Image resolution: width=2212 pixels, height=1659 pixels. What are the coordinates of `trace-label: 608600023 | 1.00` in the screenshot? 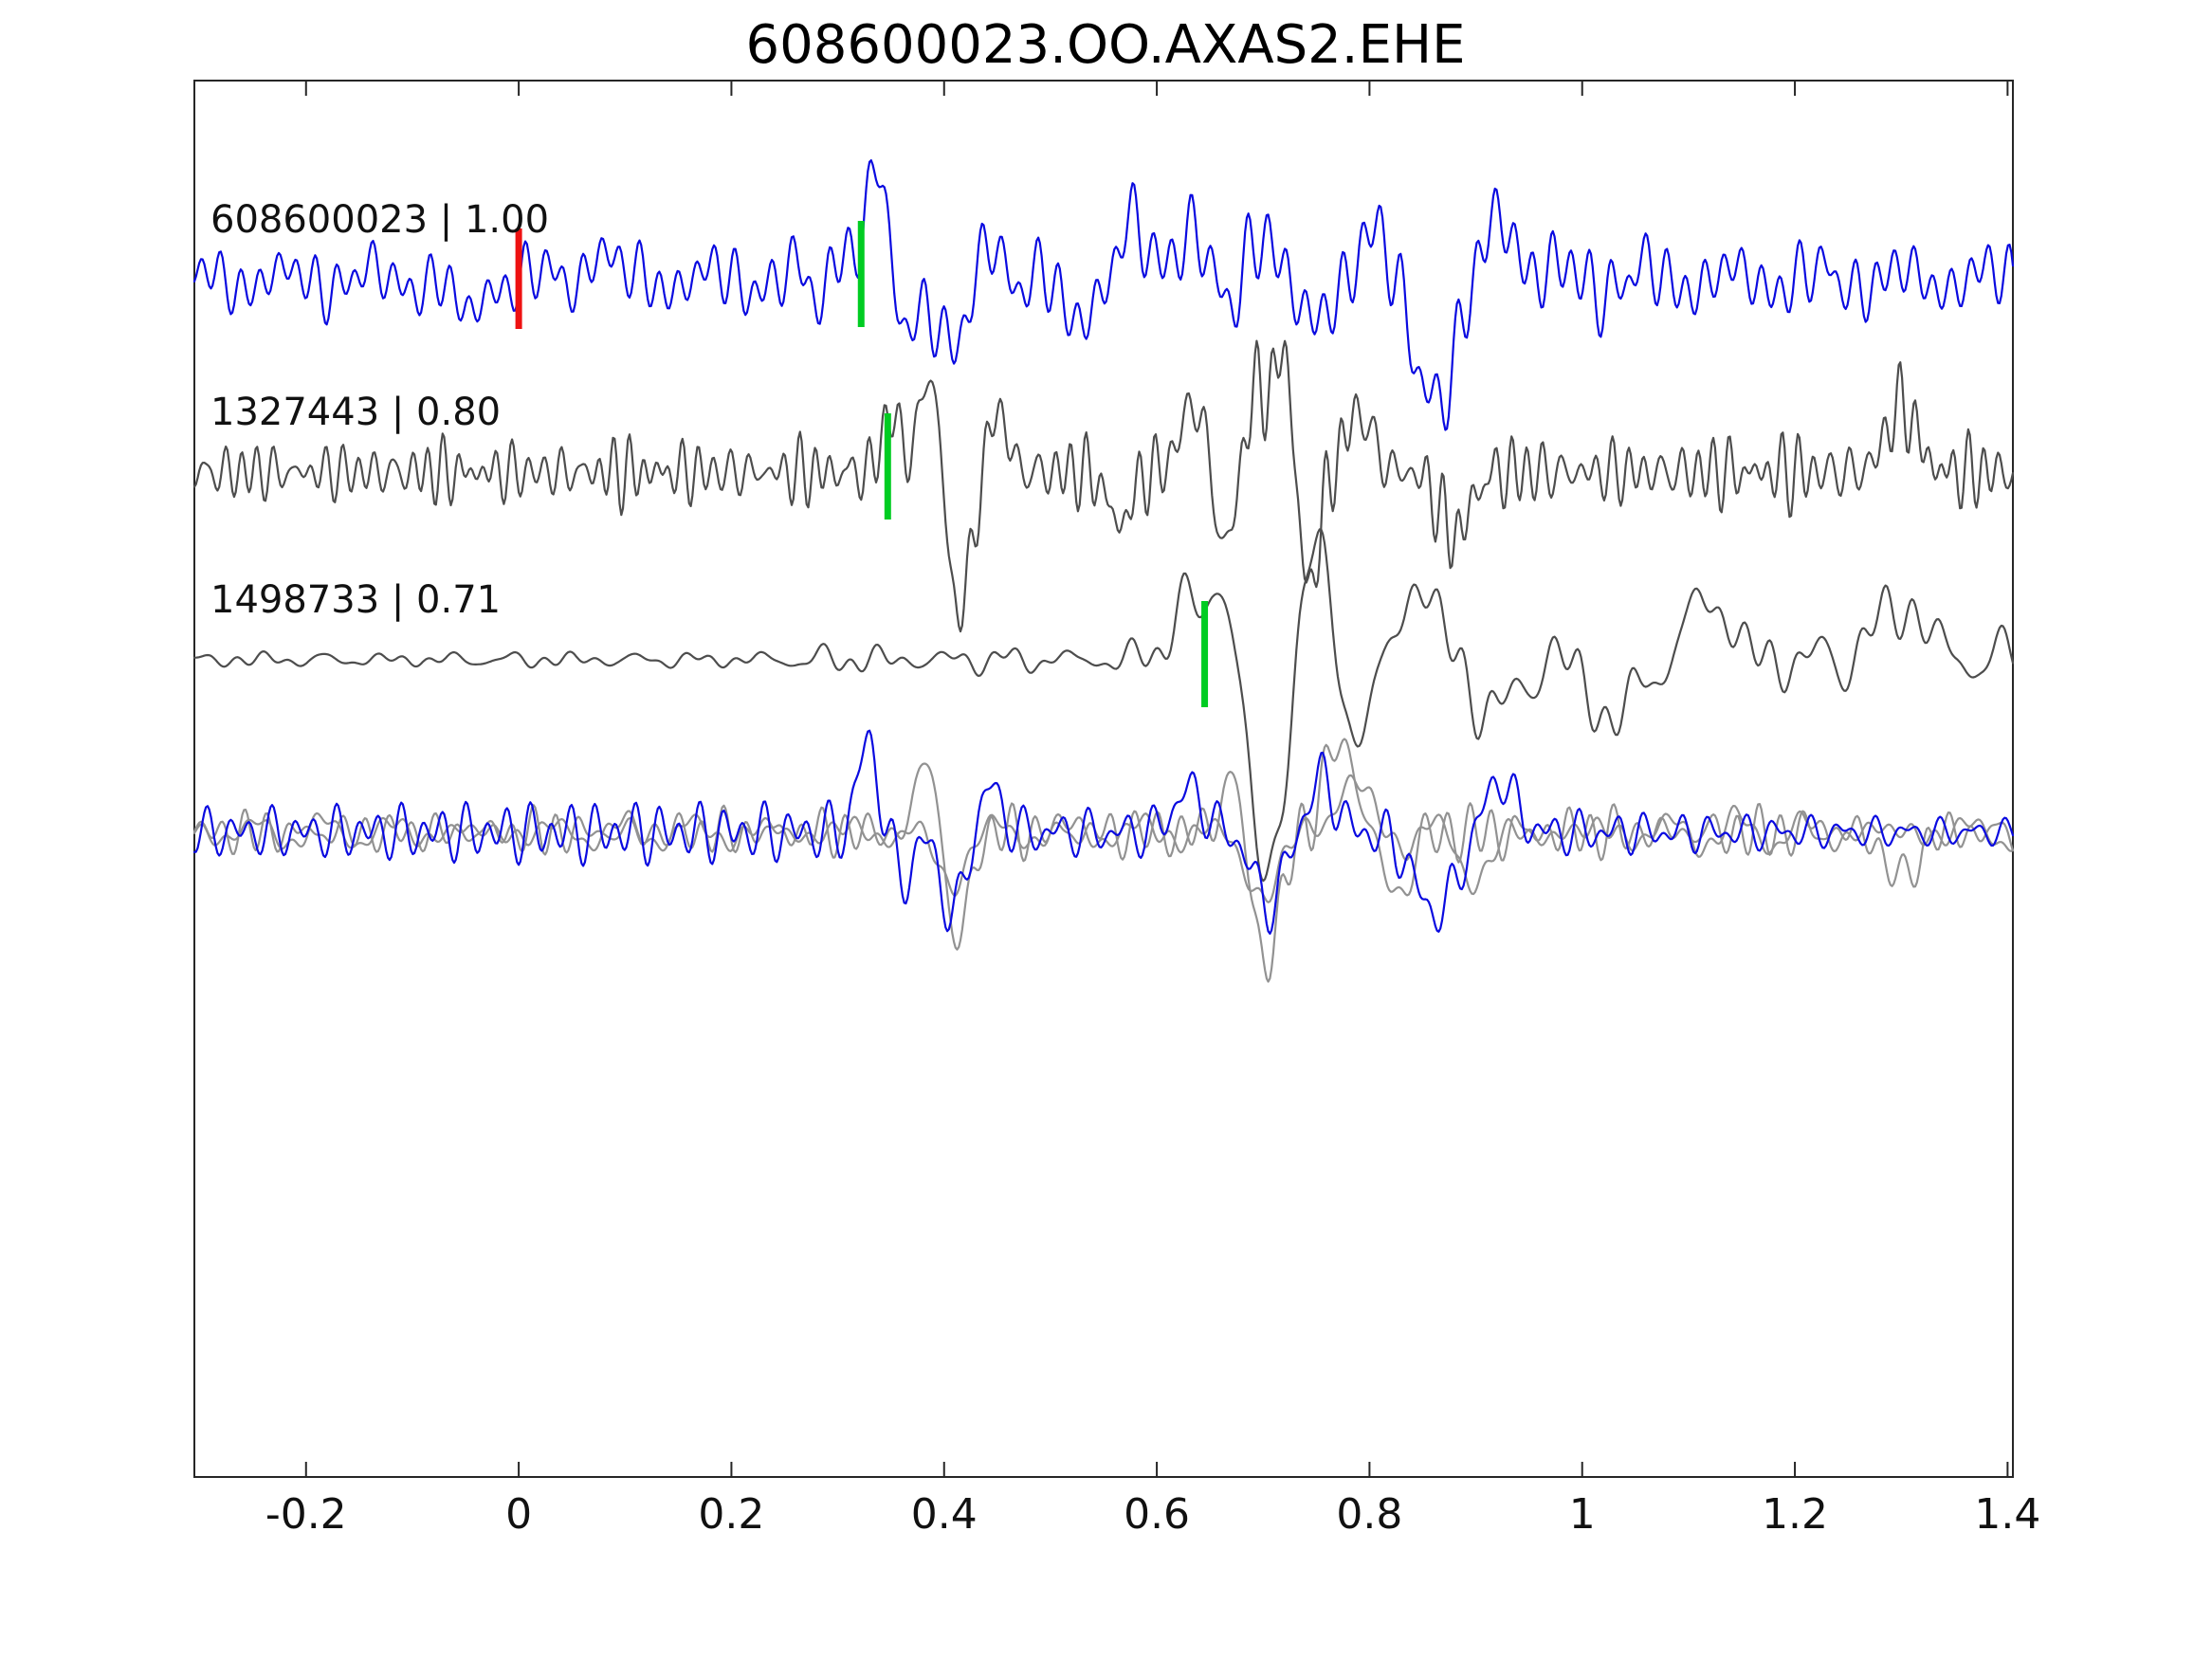 It's located at (379, 220).